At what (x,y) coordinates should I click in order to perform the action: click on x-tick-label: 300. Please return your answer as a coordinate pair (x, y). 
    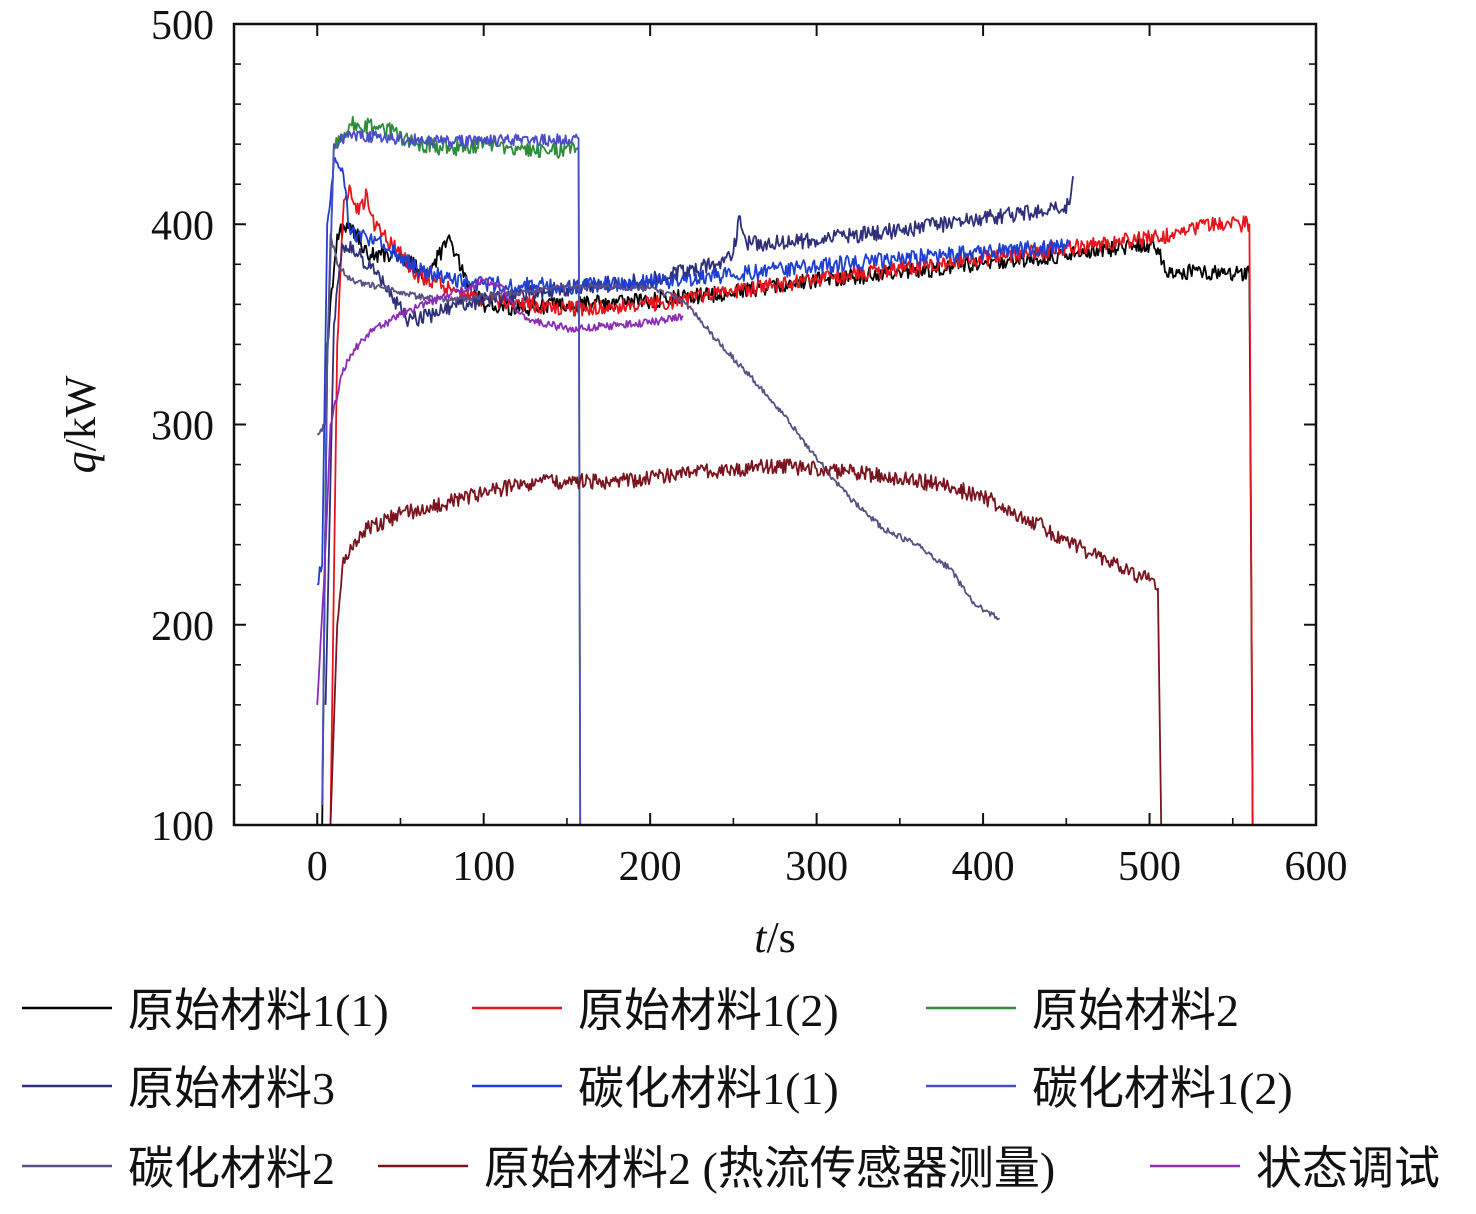
    Looking at the image, I should click on (816, 867).